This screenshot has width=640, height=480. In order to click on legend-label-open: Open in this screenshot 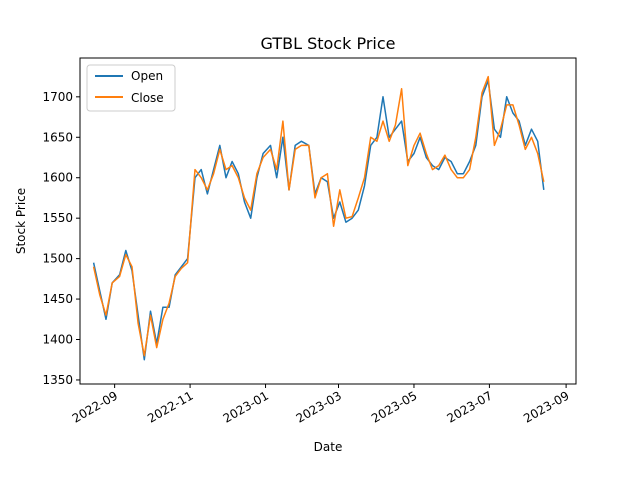, I will do `click(147, 76)`.